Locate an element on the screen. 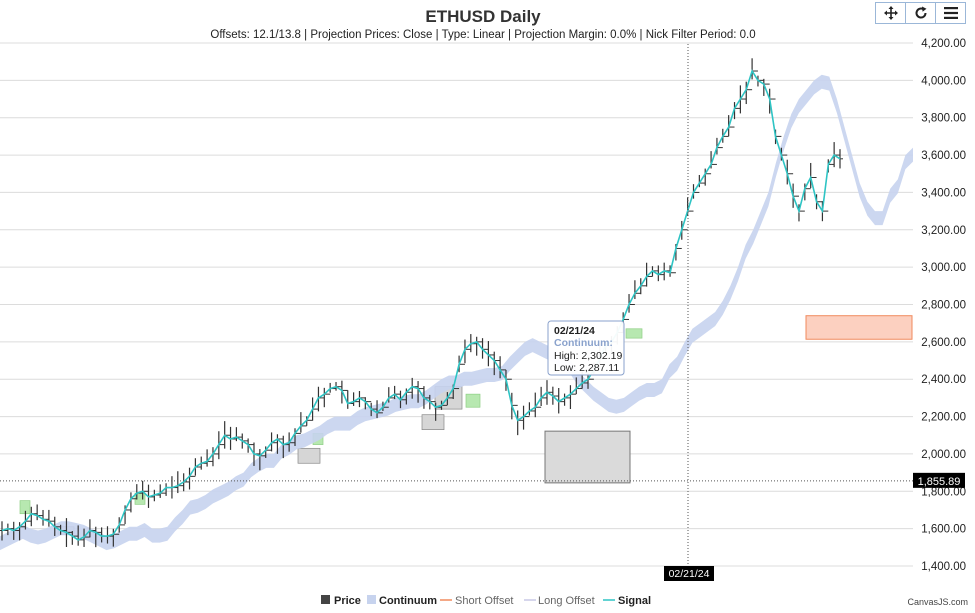 The width and height of the screenshot is (975, 613). y-tick-label: 3,400.00 is located at coordinates (943, 193).